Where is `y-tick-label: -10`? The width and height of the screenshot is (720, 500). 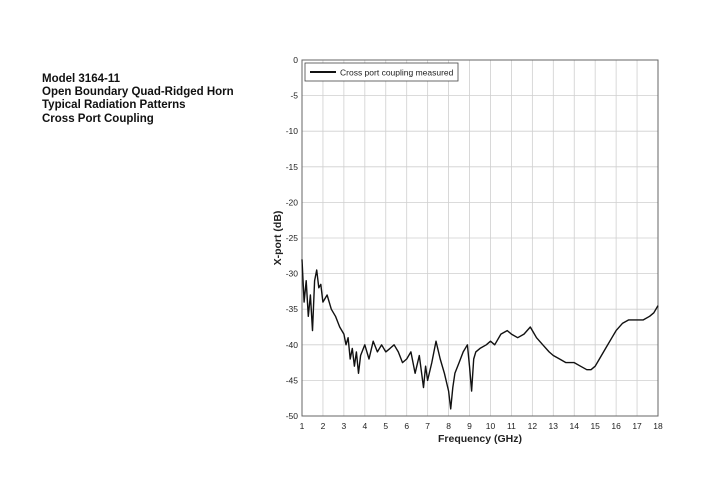
y-tick-label: -10 is located at coordinates (292, 131).